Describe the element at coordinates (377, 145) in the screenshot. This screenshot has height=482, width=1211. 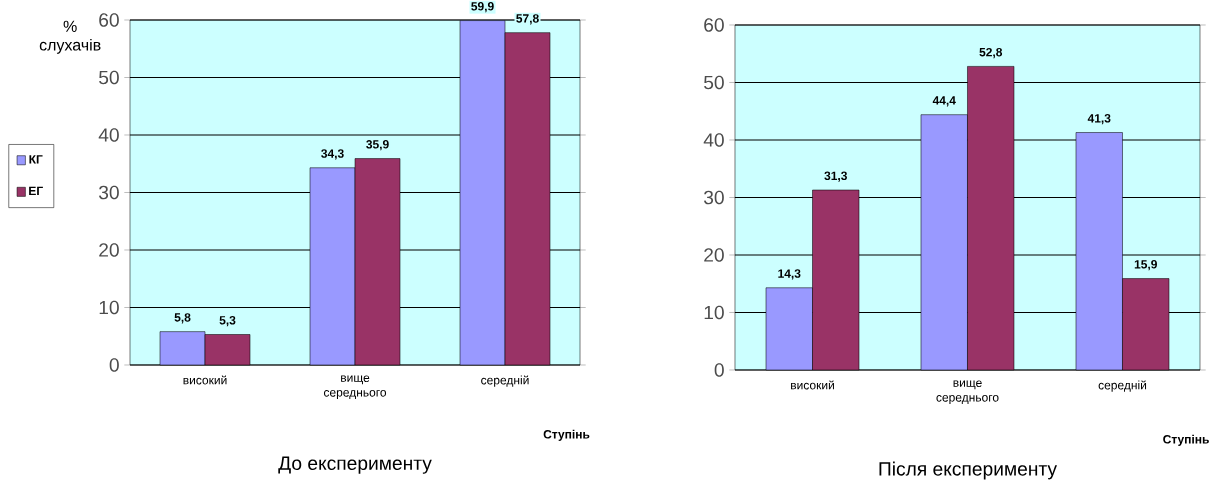
I see `data-label: 35,9` at that location.